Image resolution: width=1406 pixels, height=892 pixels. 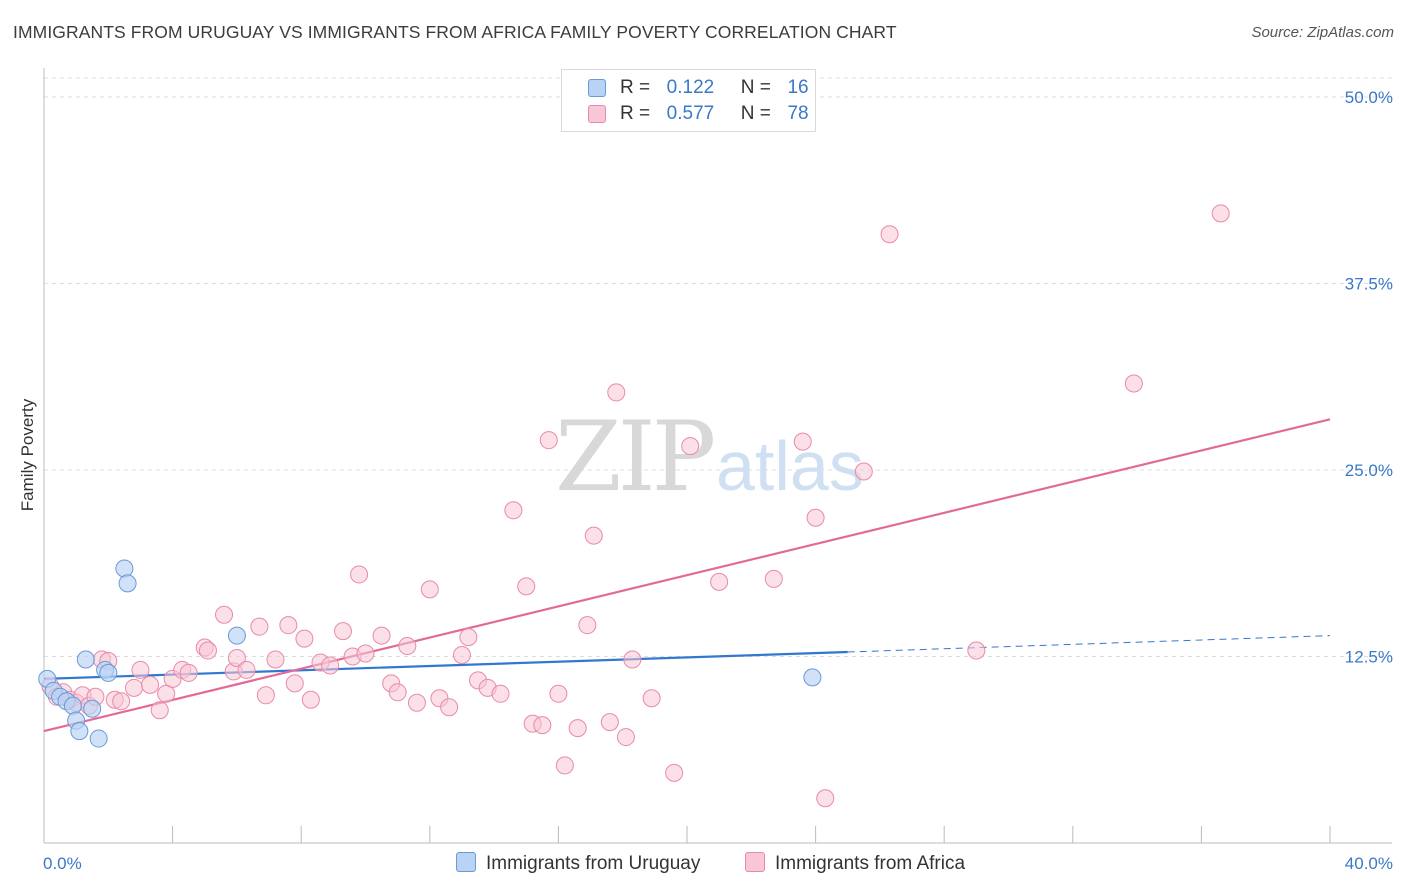 I want to click on bottom-legend-label-africa: Immigrants from Africa, so click(x=870, y=863).